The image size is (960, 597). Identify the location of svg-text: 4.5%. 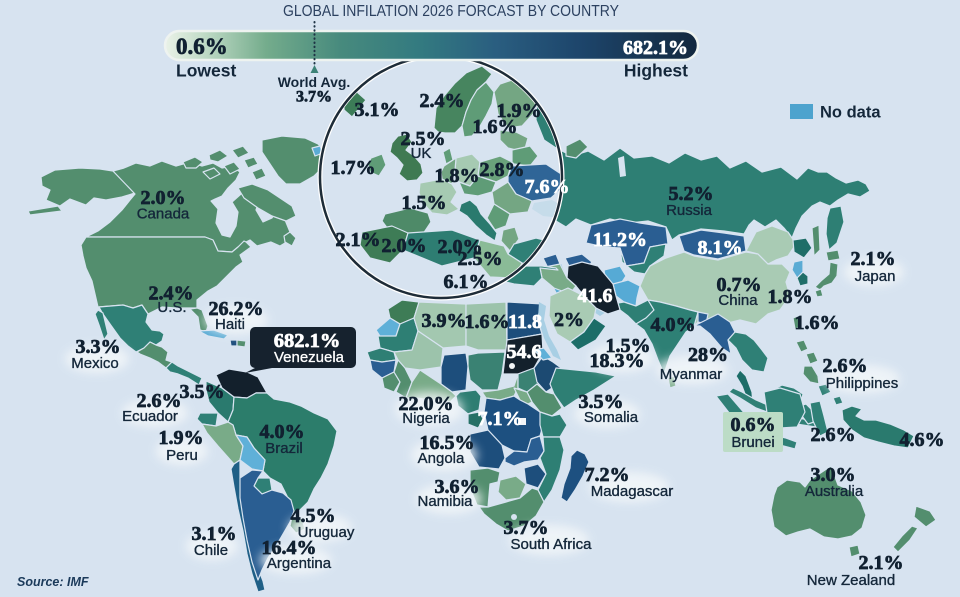
(313, 516).